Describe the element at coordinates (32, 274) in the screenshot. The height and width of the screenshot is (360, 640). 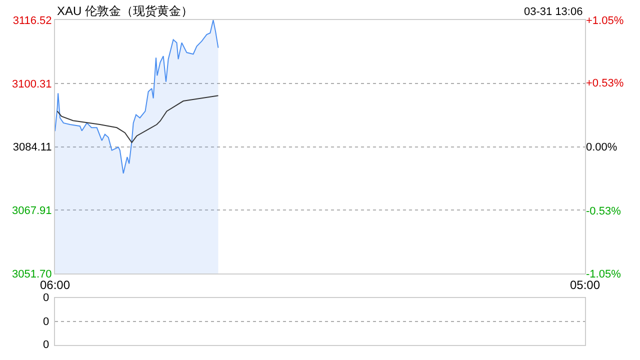
I see `y-tick-label: 3051.70` at that location.